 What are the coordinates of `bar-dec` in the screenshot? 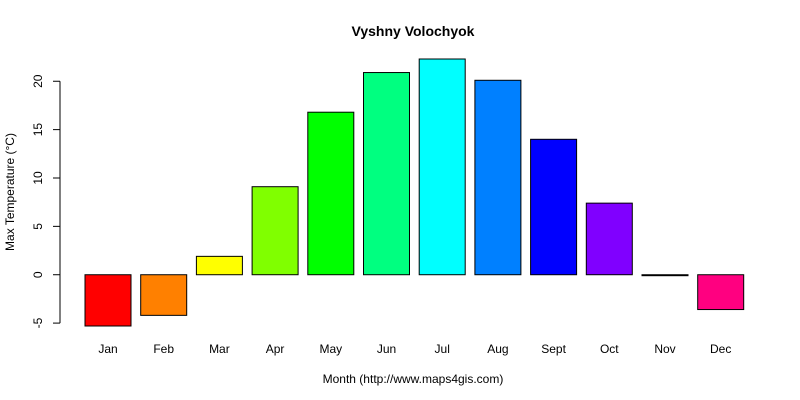 It's located at (721, 292).